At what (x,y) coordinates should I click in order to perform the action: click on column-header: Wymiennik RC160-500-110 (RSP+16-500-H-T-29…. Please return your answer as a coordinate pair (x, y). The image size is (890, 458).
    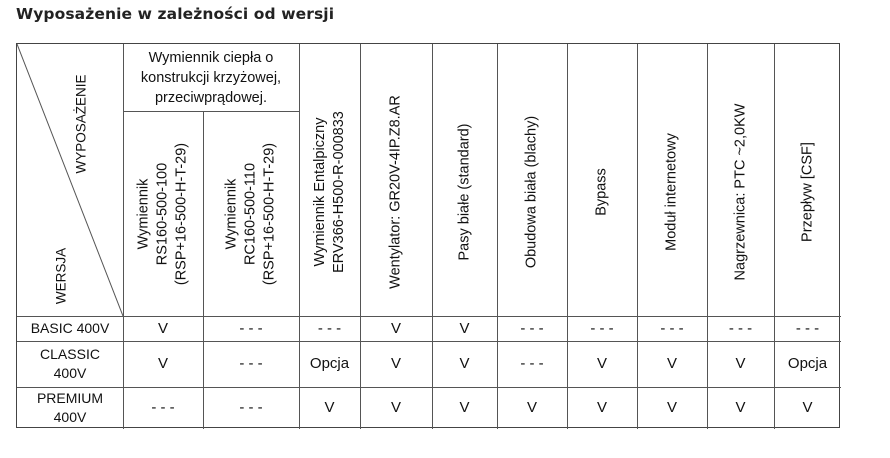
    Looking at the image, I should click on (251, 213).